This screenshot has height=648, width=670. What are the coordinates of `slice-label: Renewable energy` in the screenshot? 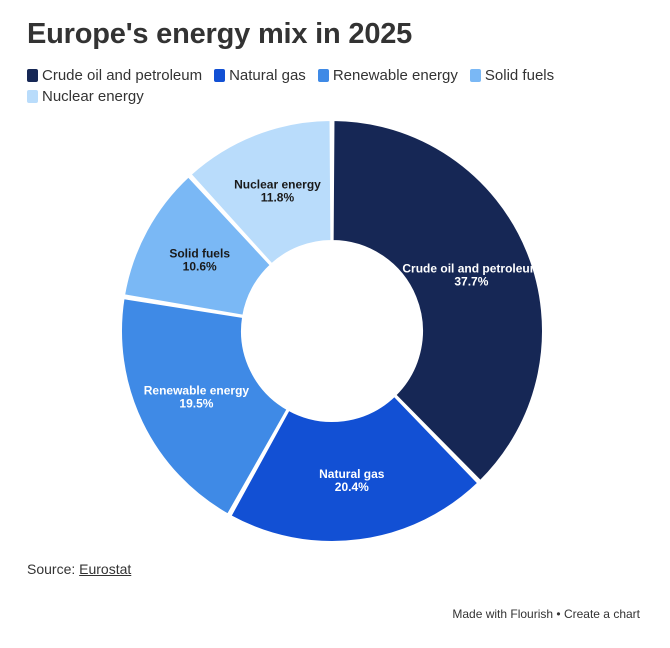 It's located at (197, 390).